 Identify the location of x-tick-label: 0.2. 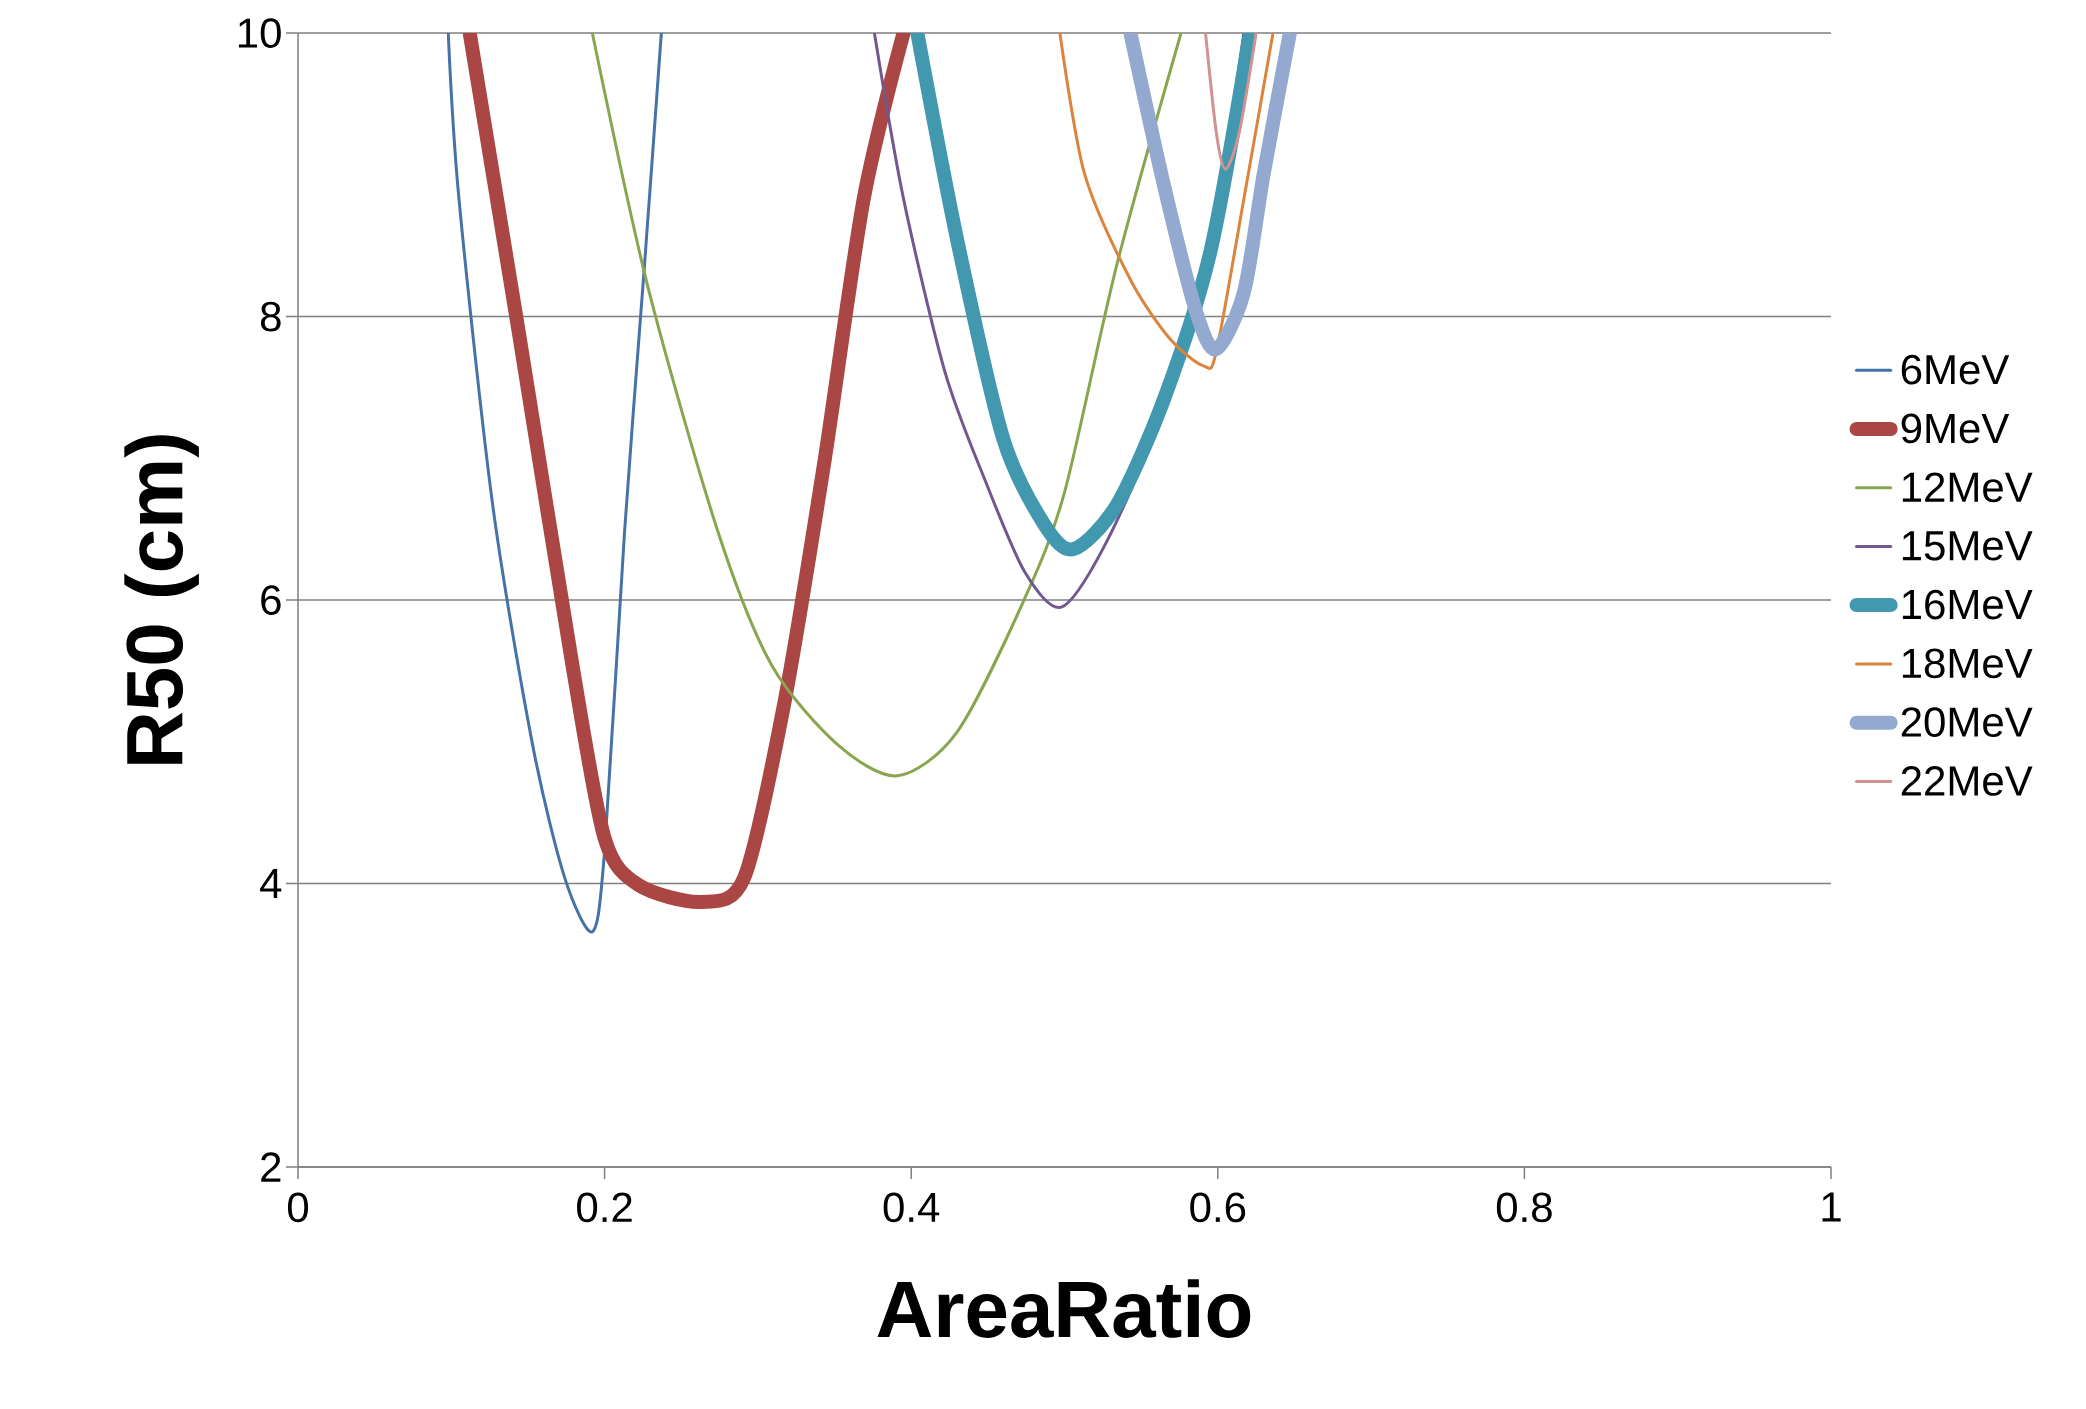
(604, 1207).